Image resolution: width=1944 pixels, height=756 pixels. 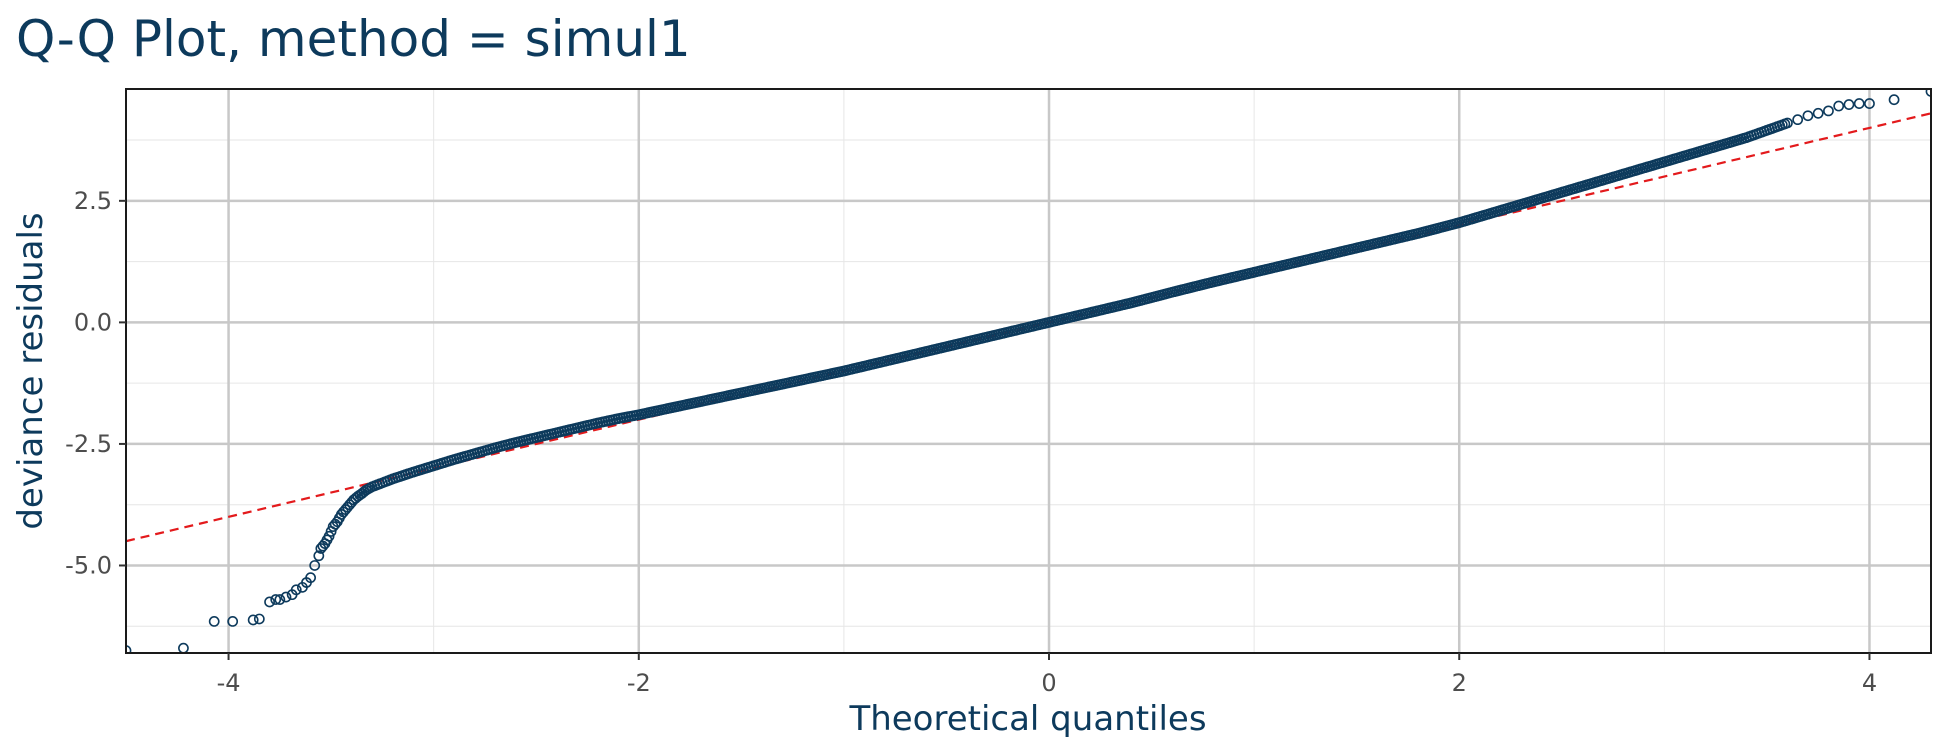 What do you see at coordinates (353, 39) in the screenshot?
I see `chart-title: Q-Q Plot, method = simul1` at bounding box center [353, 39].